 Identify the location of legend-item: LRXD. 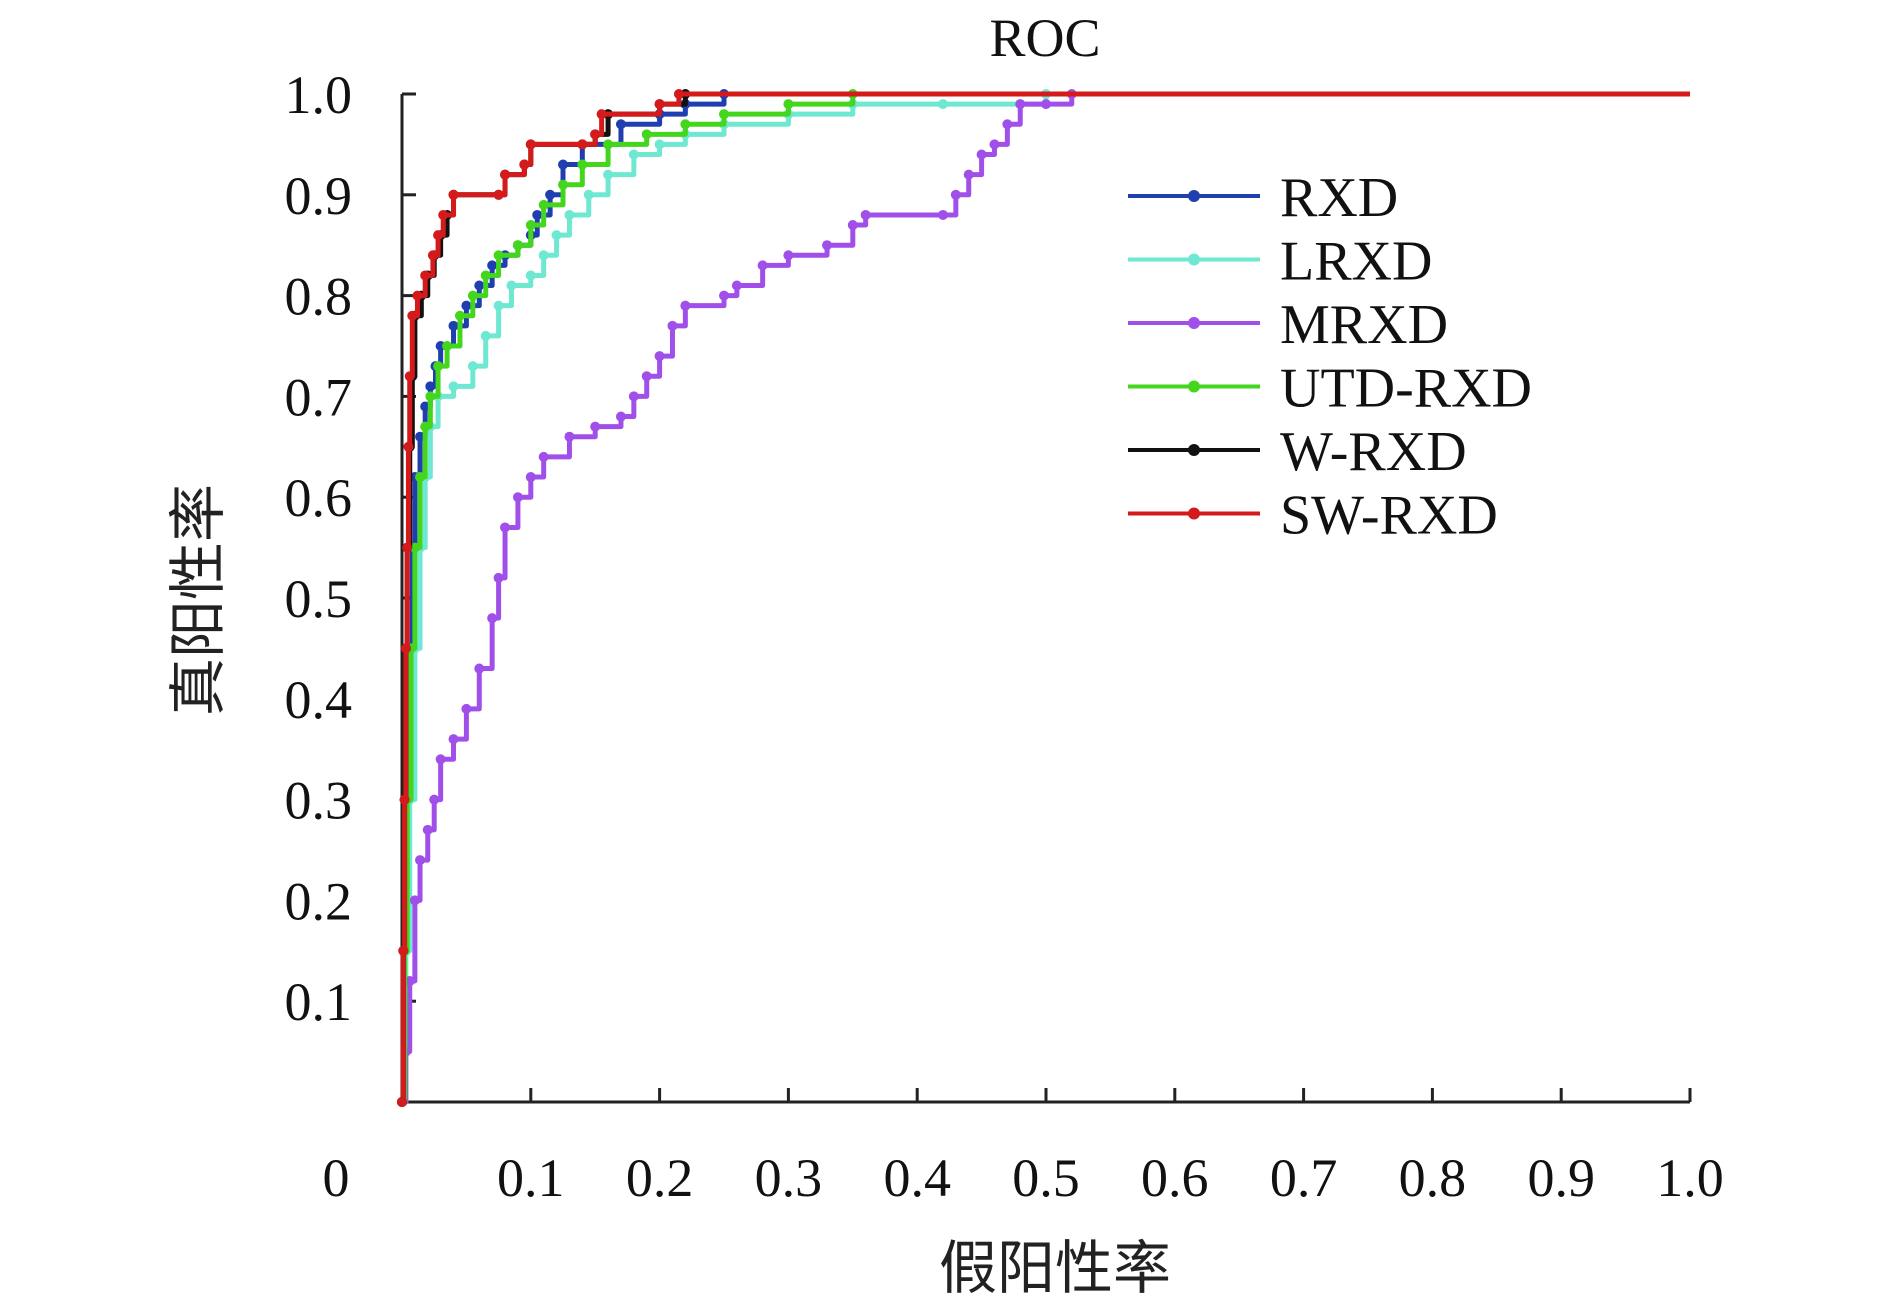
(1280, 262).